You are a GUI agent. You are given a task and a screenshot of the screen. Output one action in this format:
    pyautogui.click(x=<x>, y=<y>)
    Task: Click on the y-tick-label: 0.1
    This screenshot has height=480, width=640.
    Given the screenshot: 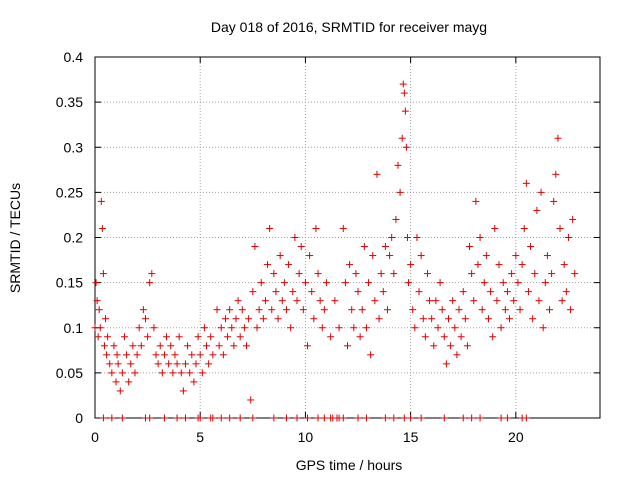 What is the action you would take?
    pyautogui.click(x=74, y=328)
    